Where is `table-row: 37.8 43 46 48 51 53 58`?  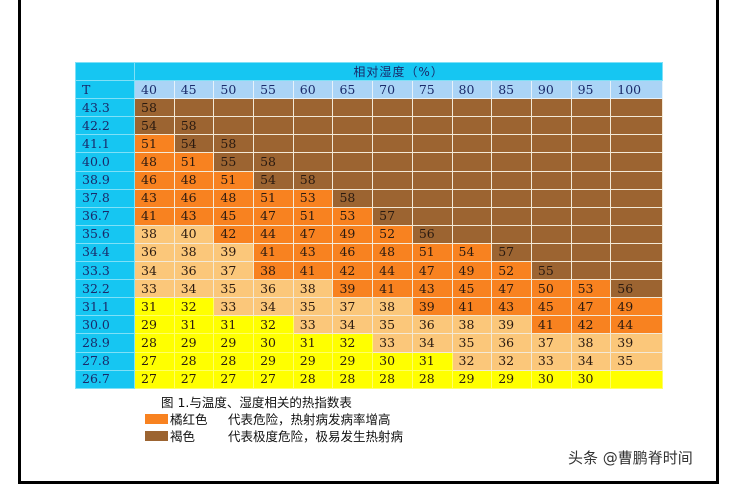 table-row: 37.8 43 46 48 51 53 58 is located at coordinates (369, 198).